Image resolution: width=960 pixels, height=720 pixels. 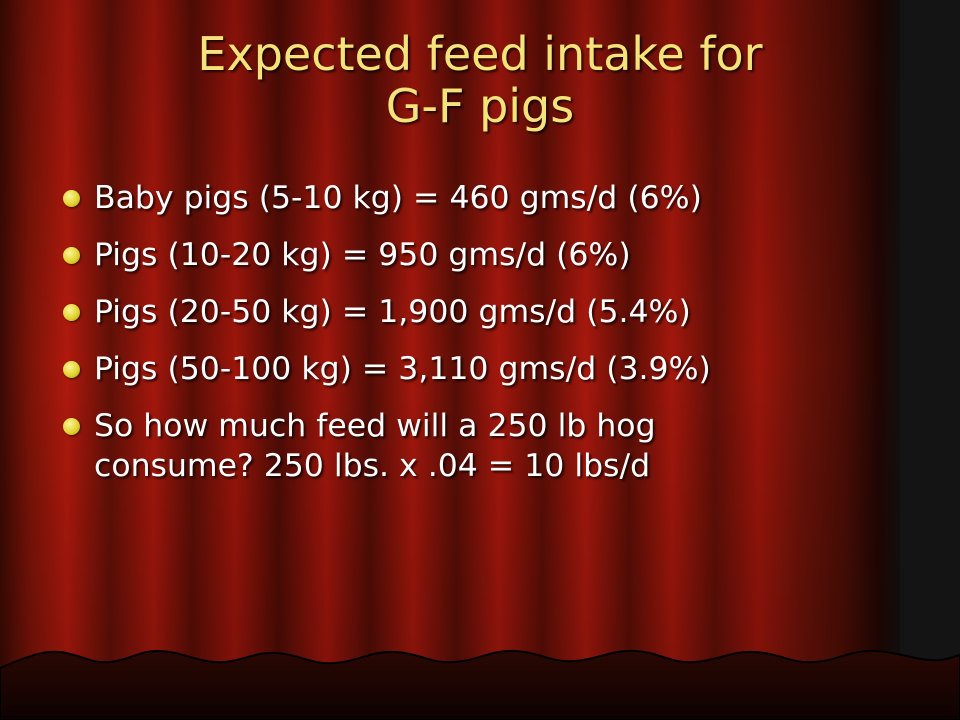 I want to click on bullet-item: Pigs (50-100 kg) = 3,110 gms/d (3.9%), so click(x=475, y=369).